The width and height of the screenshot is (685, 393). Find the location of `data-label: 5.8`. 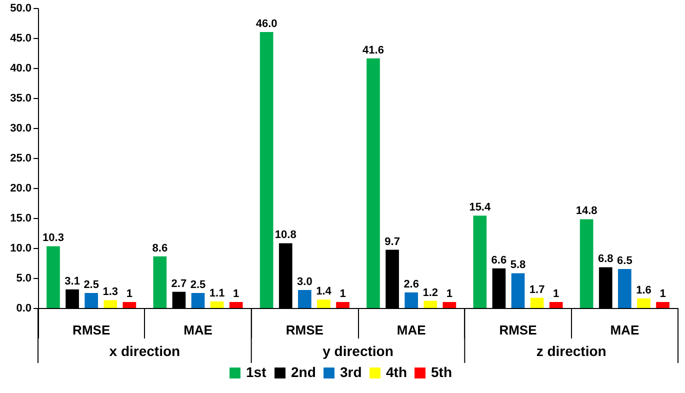

data-label: 5.8 is located at coordinates (518, 265).